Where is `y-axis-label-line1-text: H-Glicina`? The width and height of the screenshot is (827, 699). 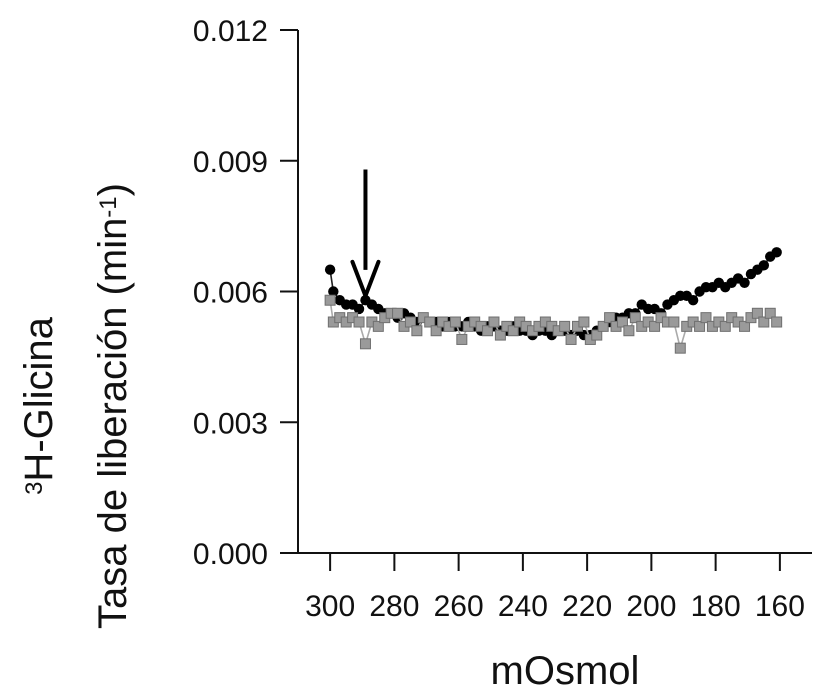 y-axis-label-line1-text: H-Glicina is located at coordinates (39, 398).